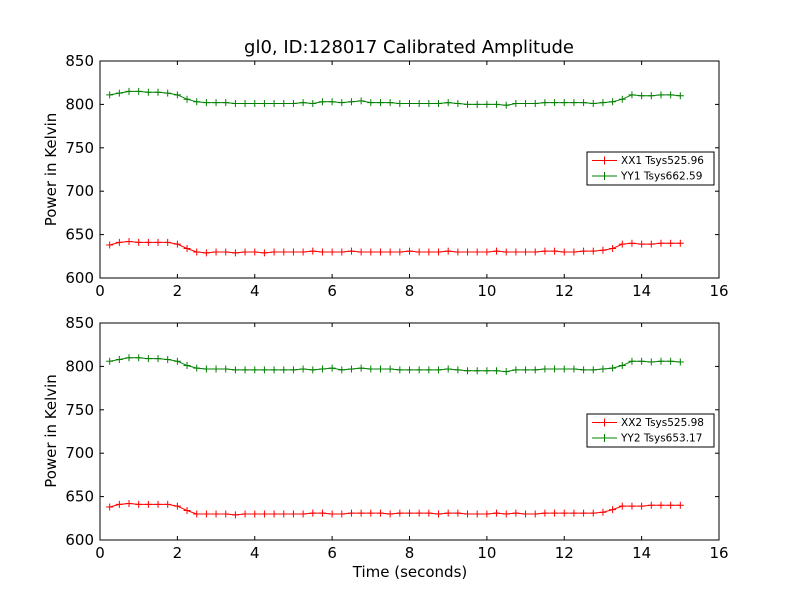  Describe the element at coordinates (79, 366) in the screenshot. I see `bottom-chart-y-tick-label: 800` at that location.